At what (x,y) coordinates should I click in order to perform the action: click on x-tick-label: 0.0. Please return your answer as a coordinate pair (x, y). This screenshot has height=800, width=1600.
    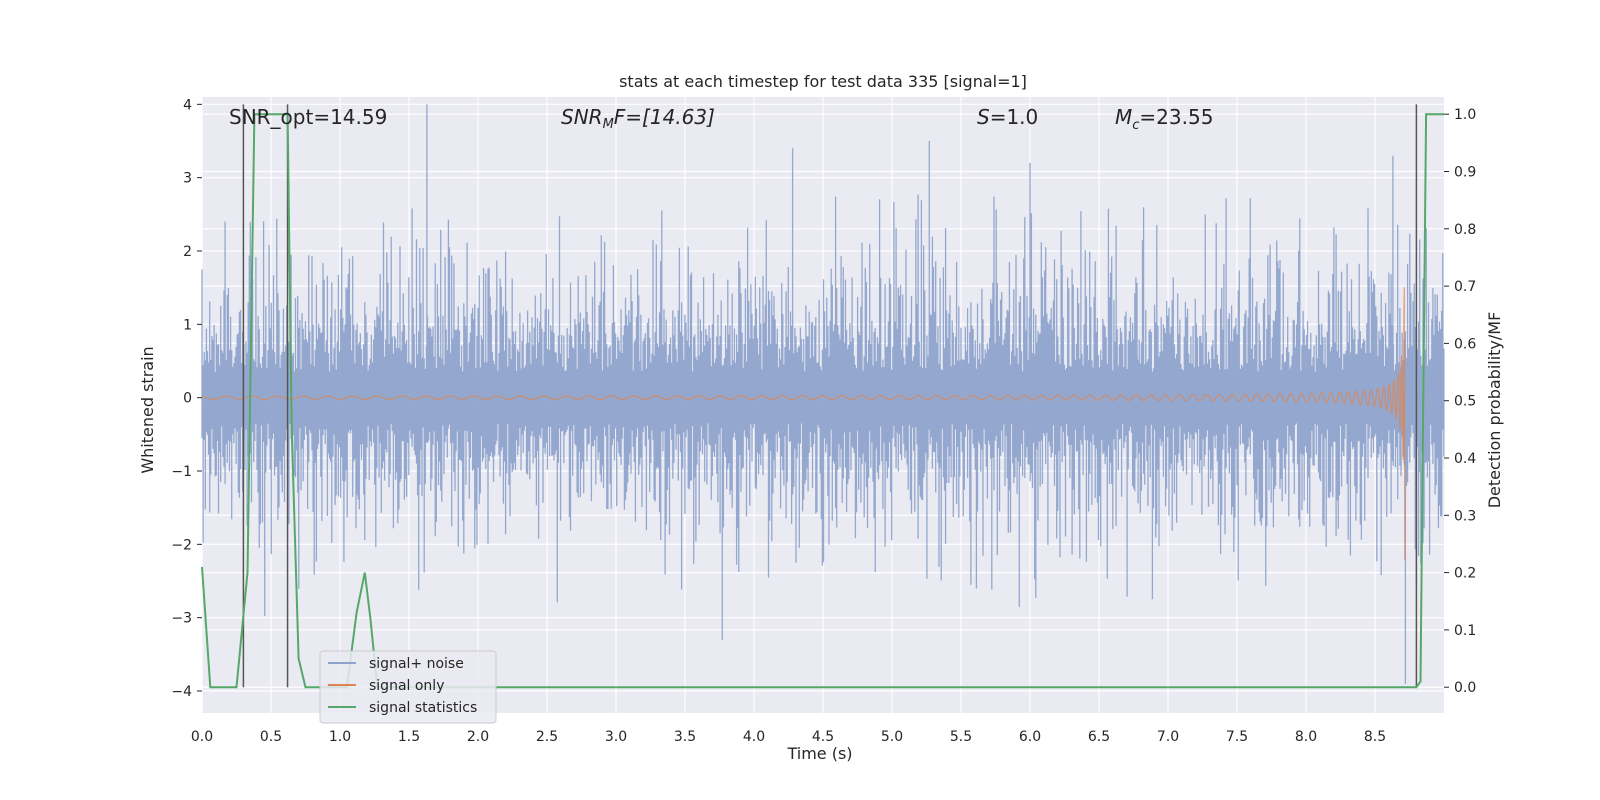
    Looking at the image, I should click on (202, 737).